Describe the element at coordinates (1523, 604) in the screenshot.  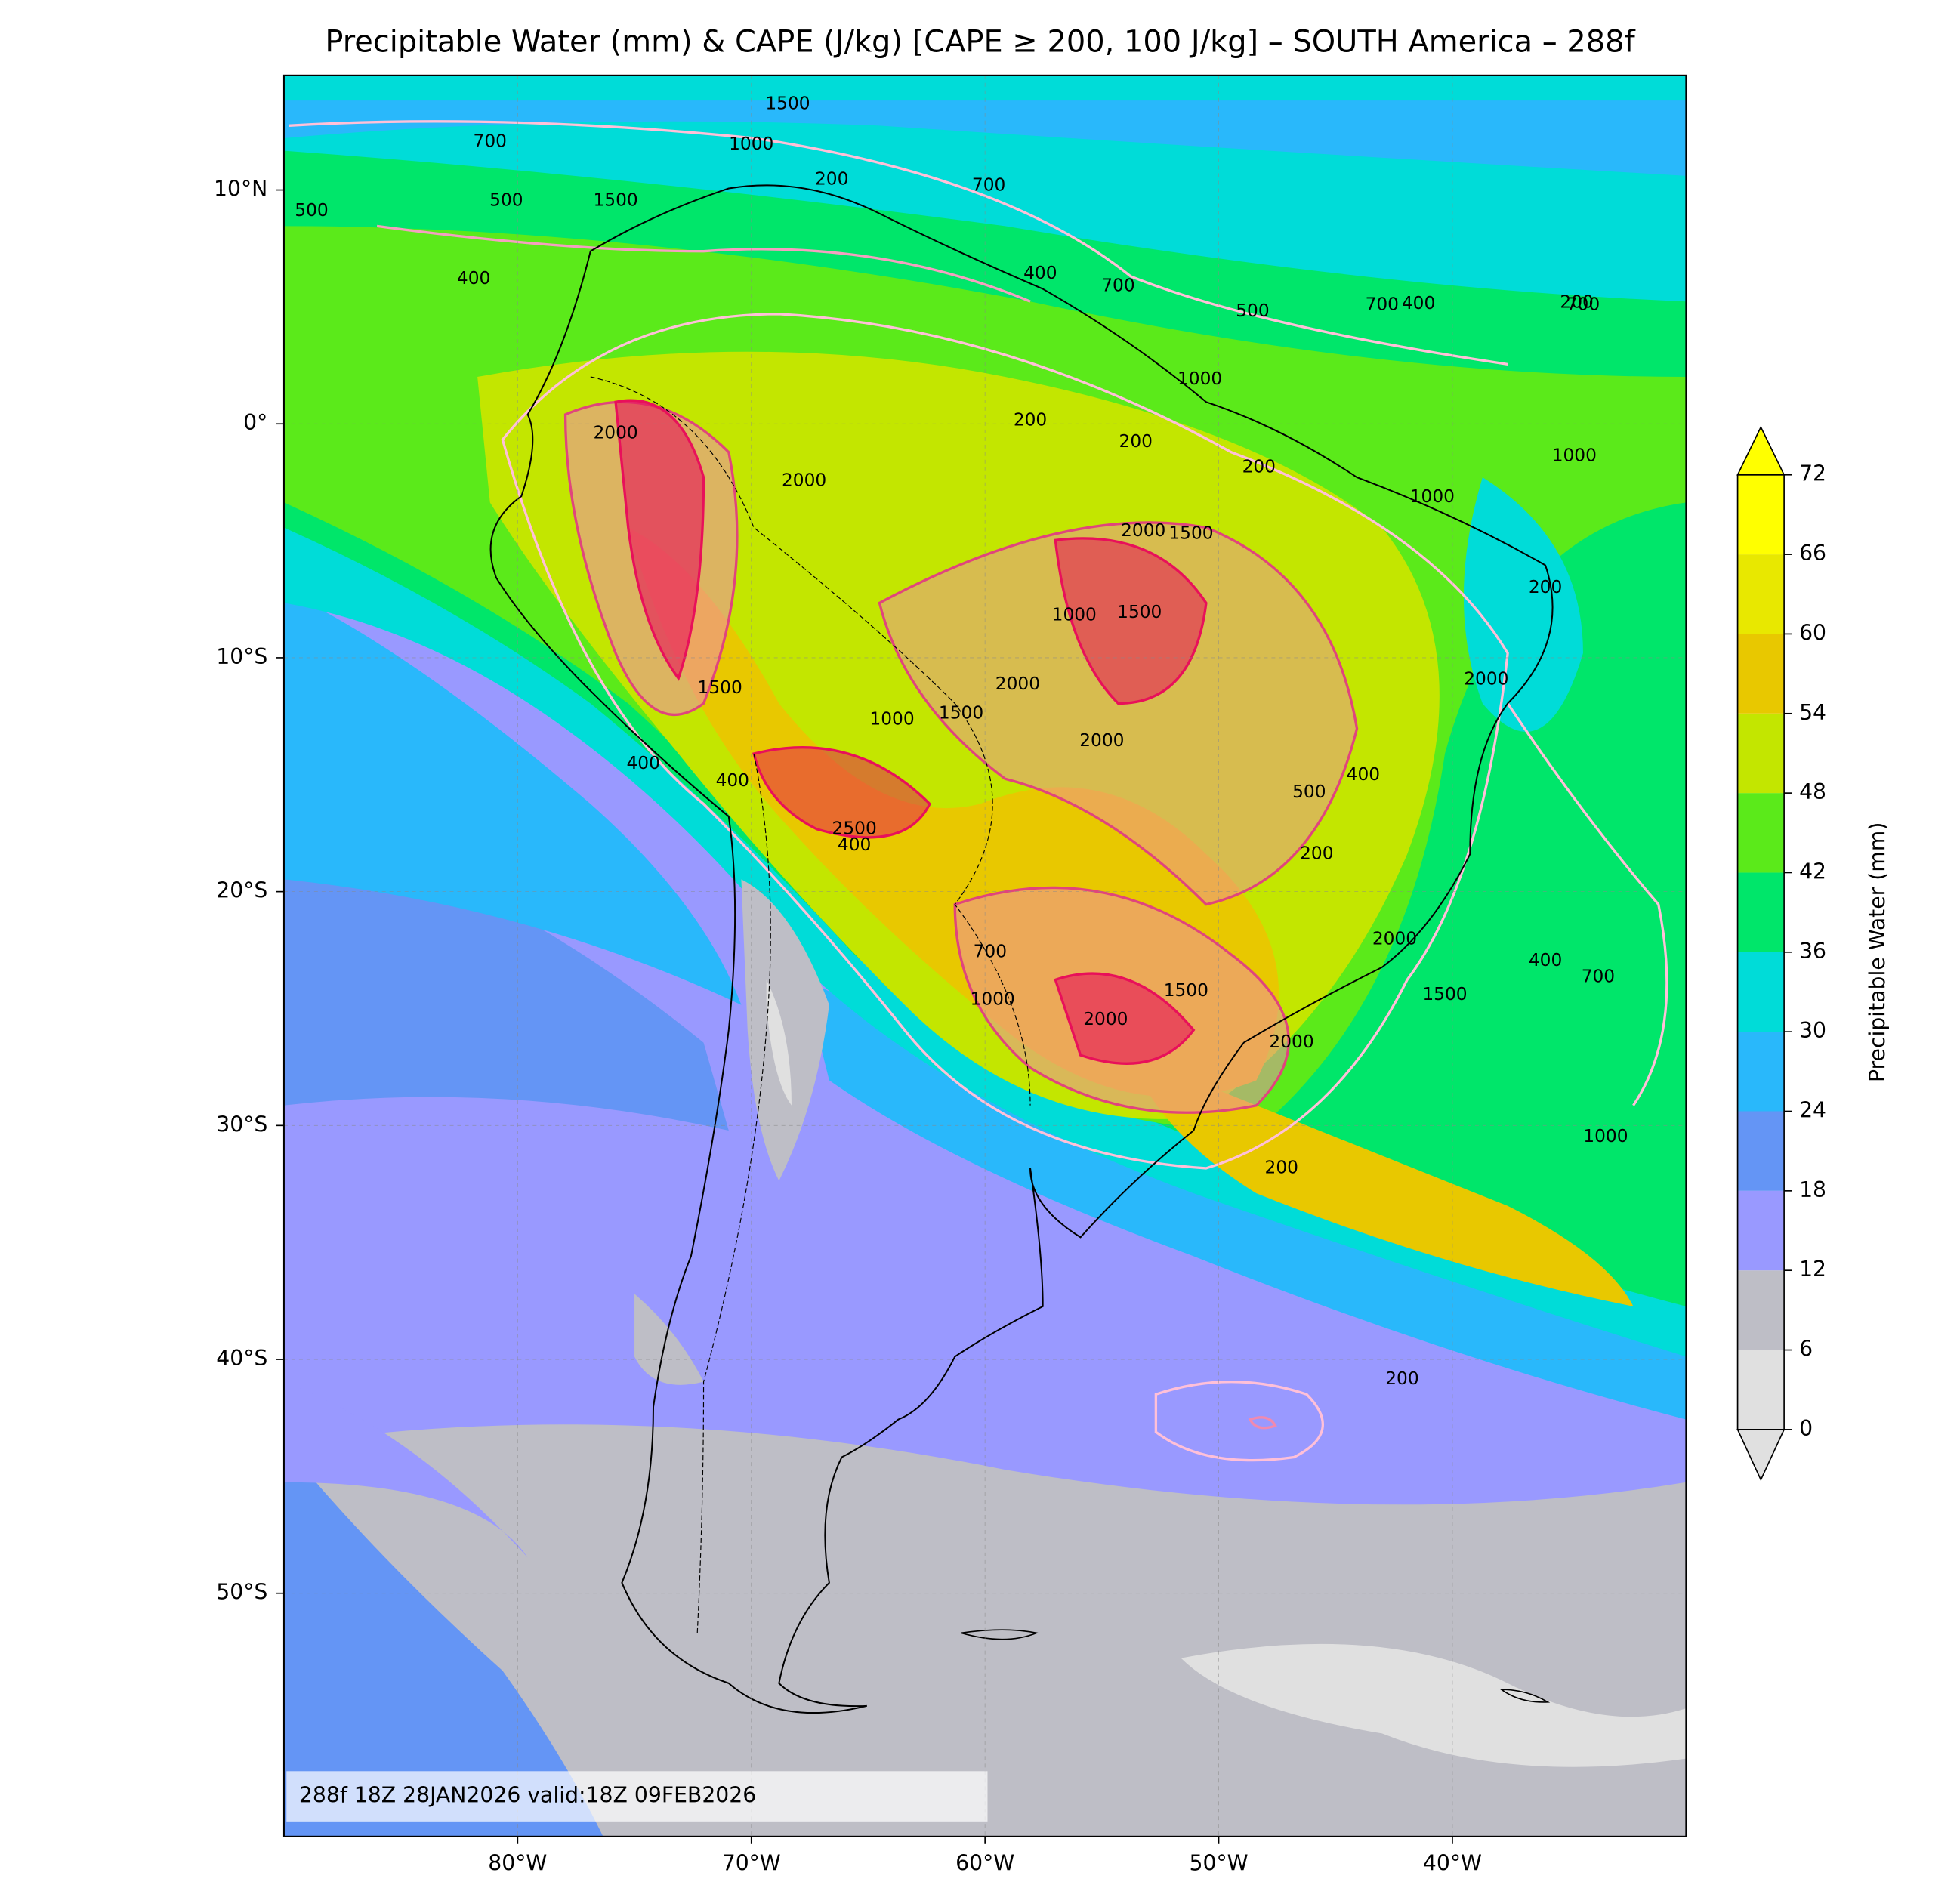
I see `coastal-dry-area` at that location.